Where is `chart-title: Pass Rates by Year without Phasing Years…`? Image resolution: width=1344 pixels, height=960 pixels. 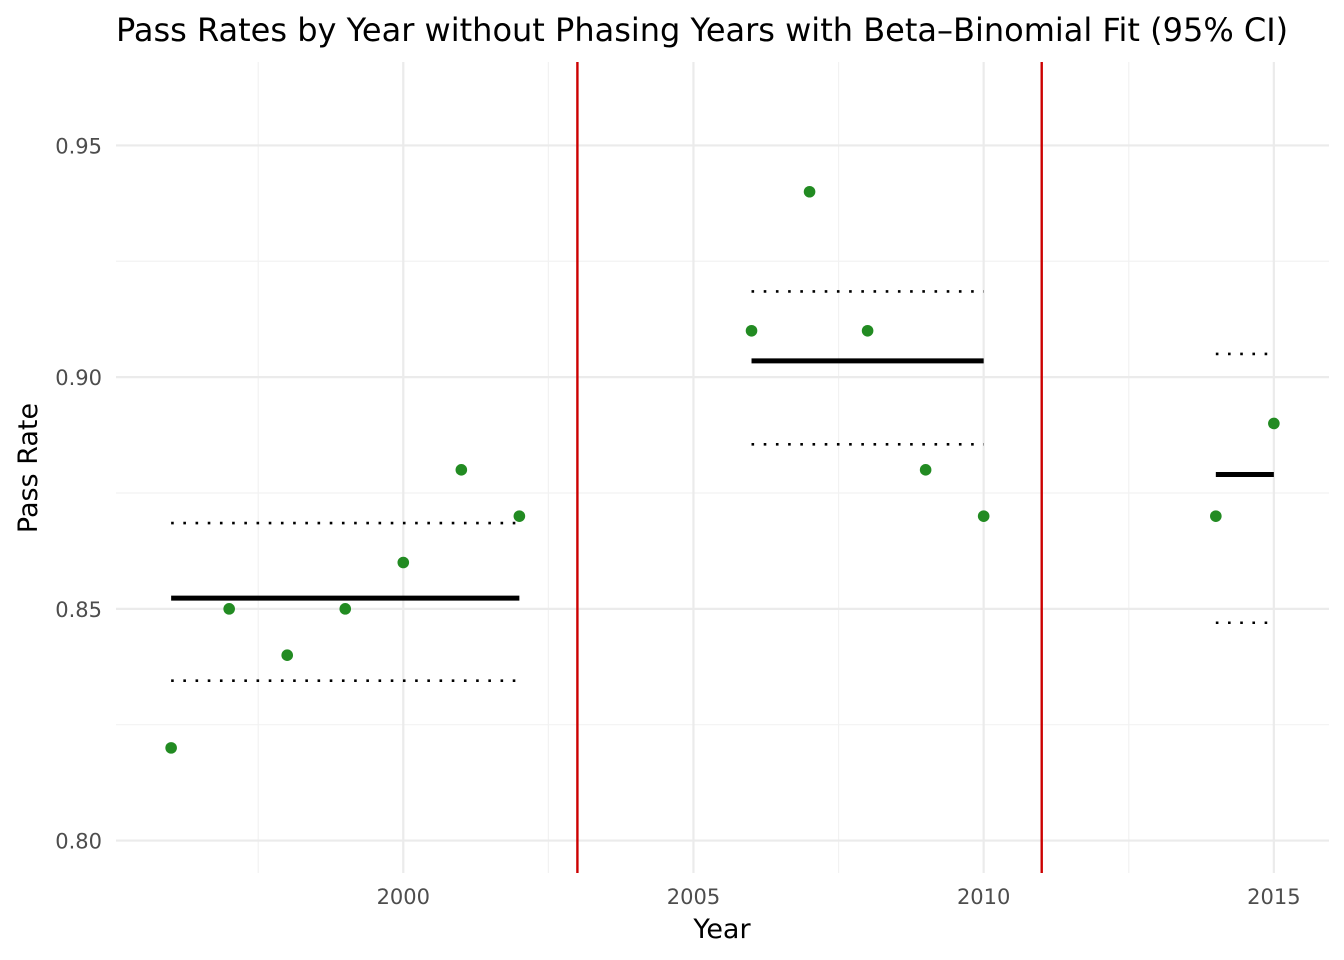
chart-title: Pass Rates by Year without Phasing Years… is located at coordinates (702, 30).